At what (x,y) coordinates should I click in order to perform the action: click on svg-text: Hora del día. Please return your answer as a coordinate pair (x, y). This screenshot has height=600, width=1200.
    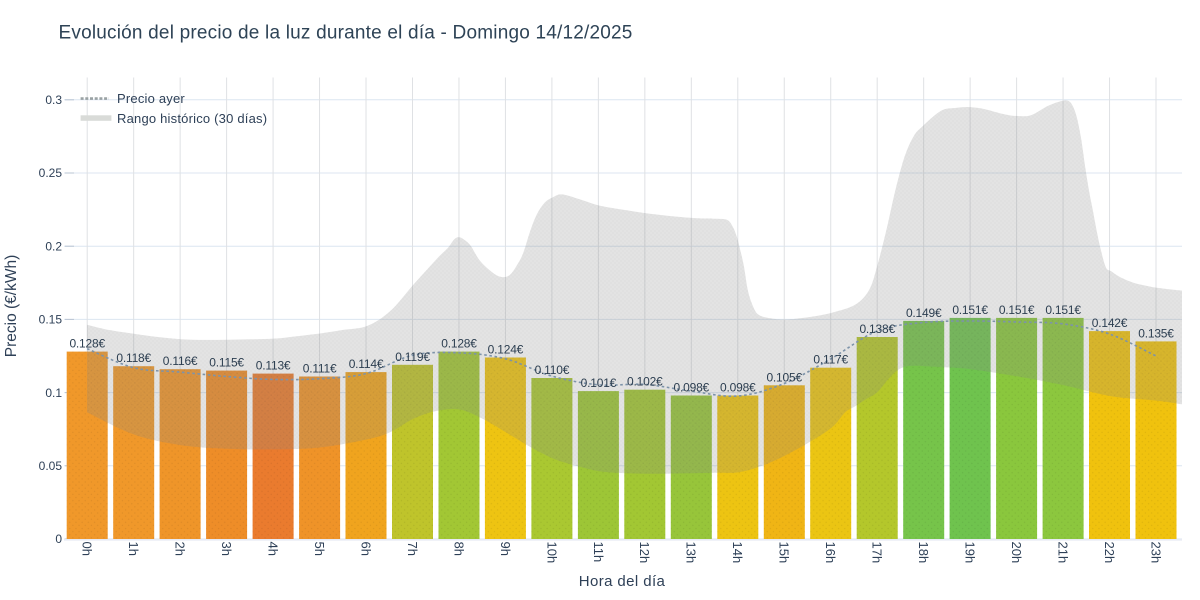
    Looking at the image, I should click on (622, 581).